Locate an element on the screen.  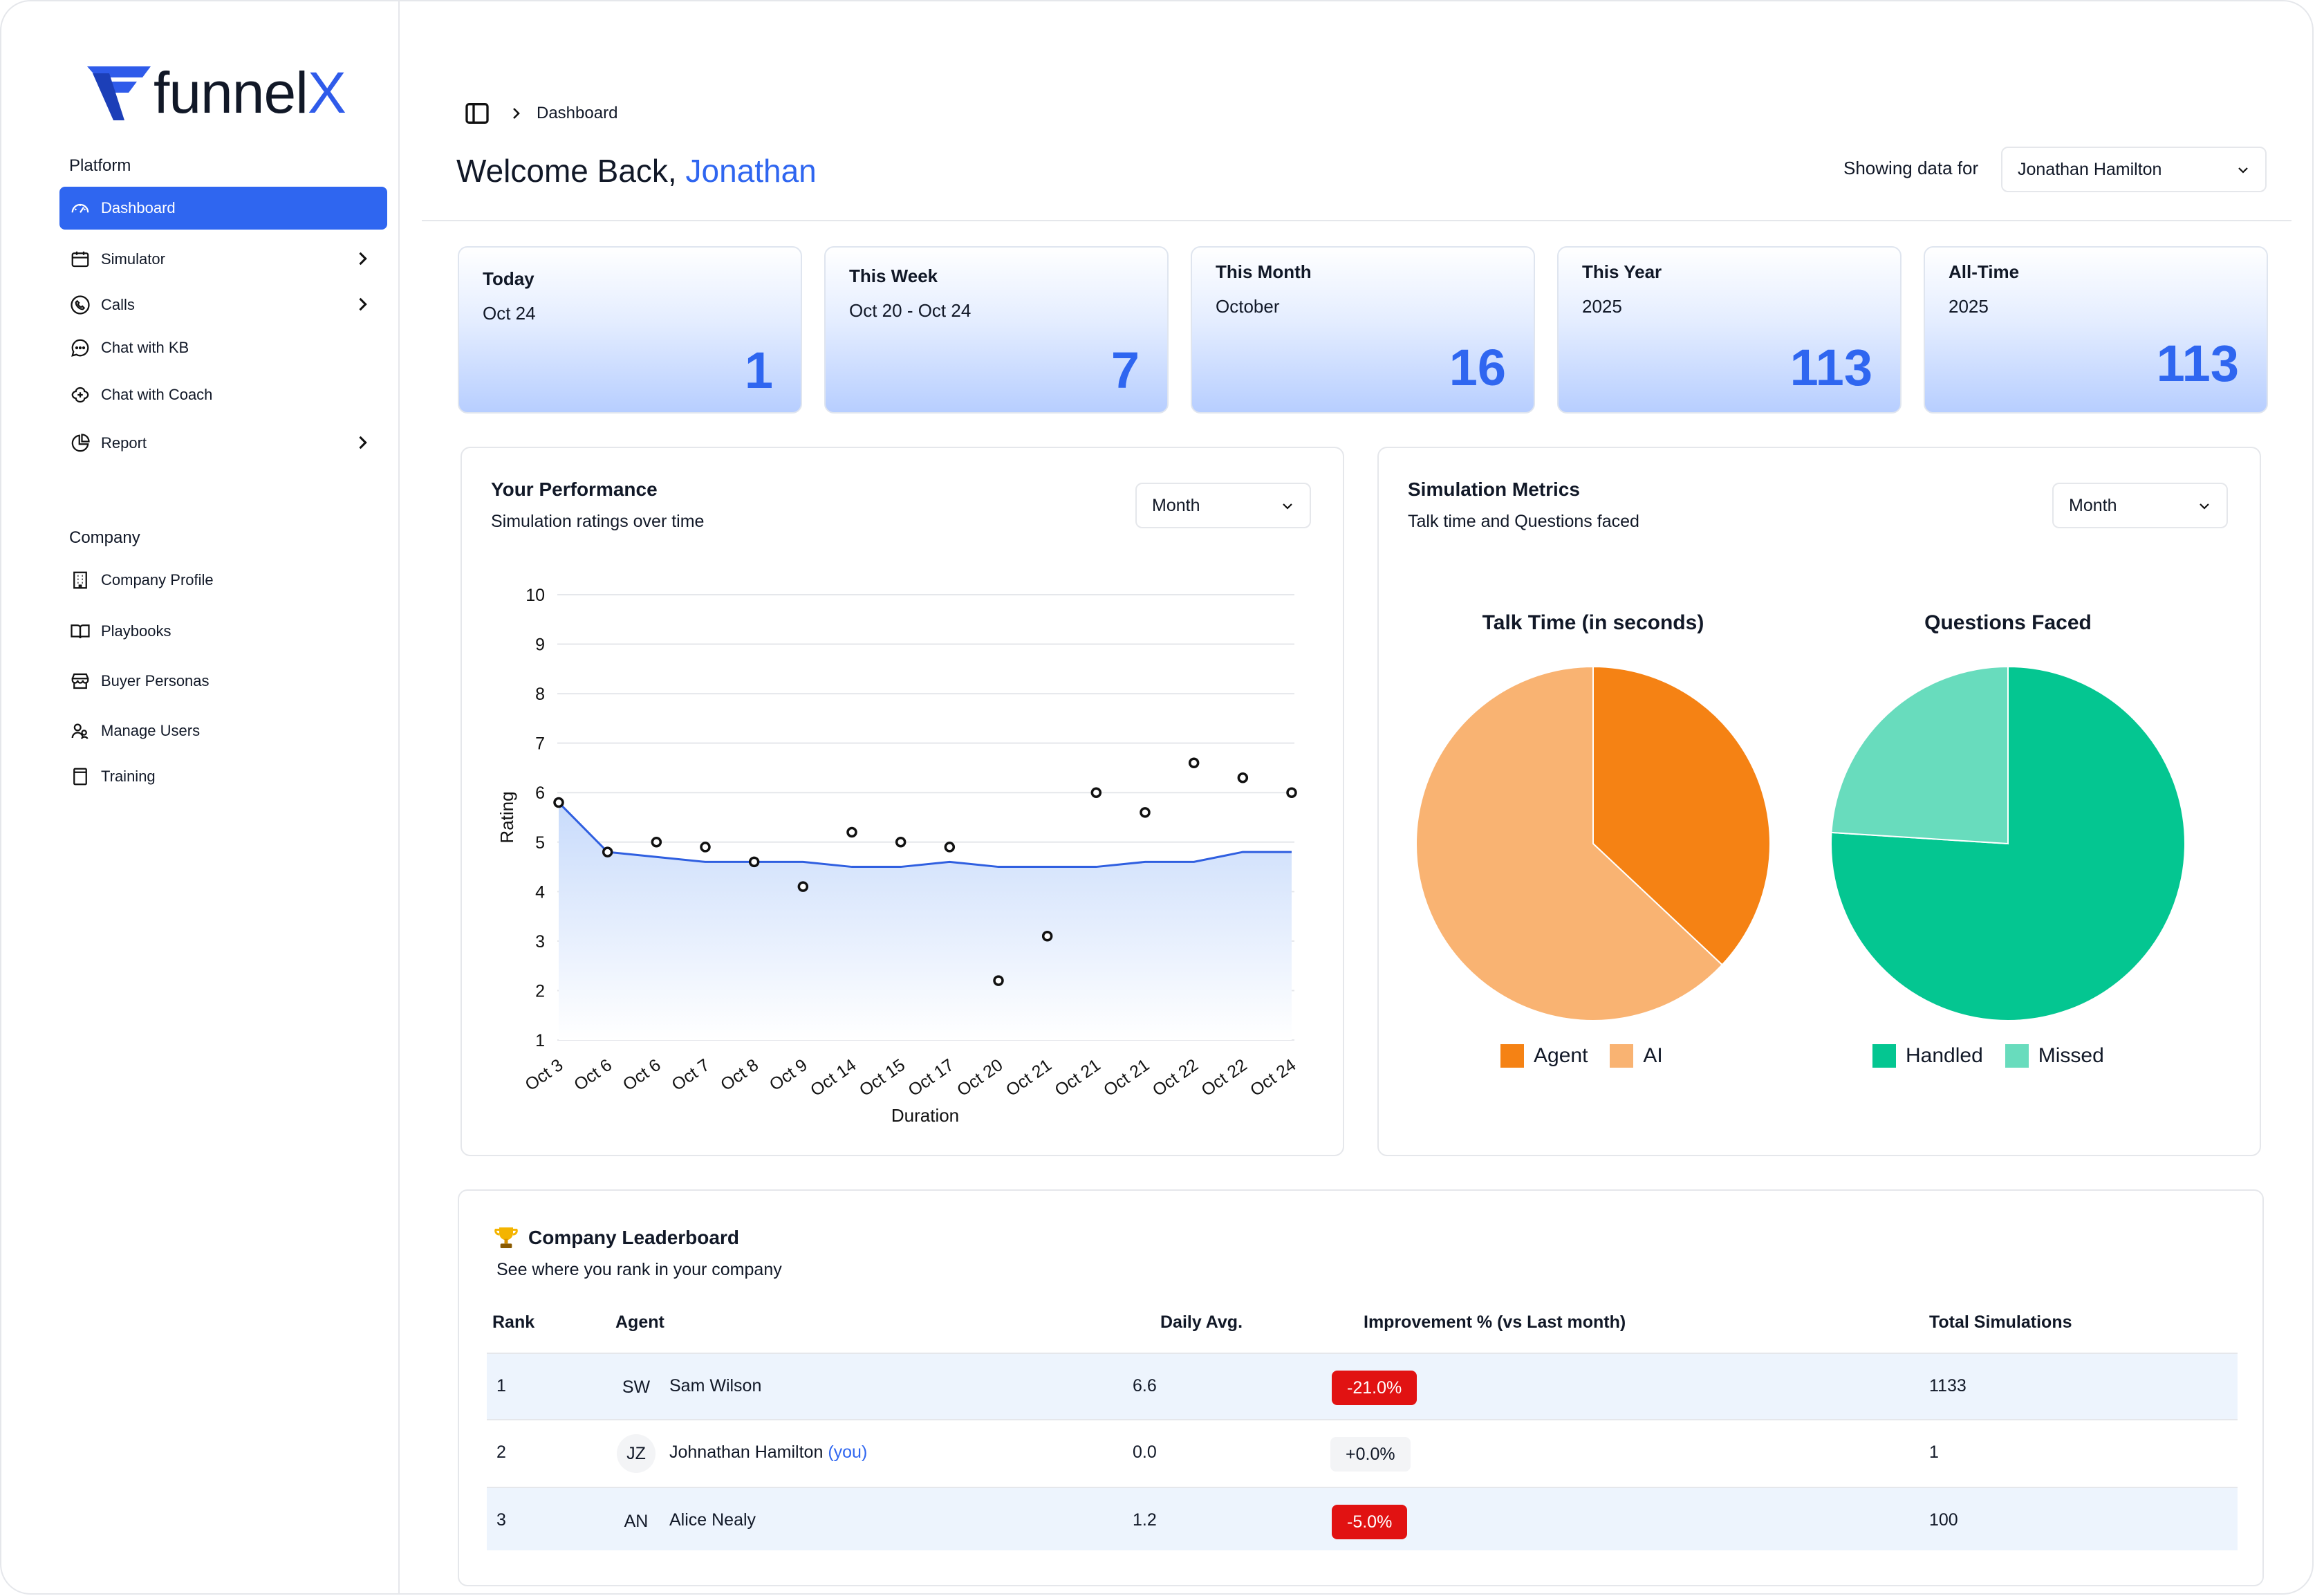
legend-swatch-handled is located at coordinates (1884, 1056).